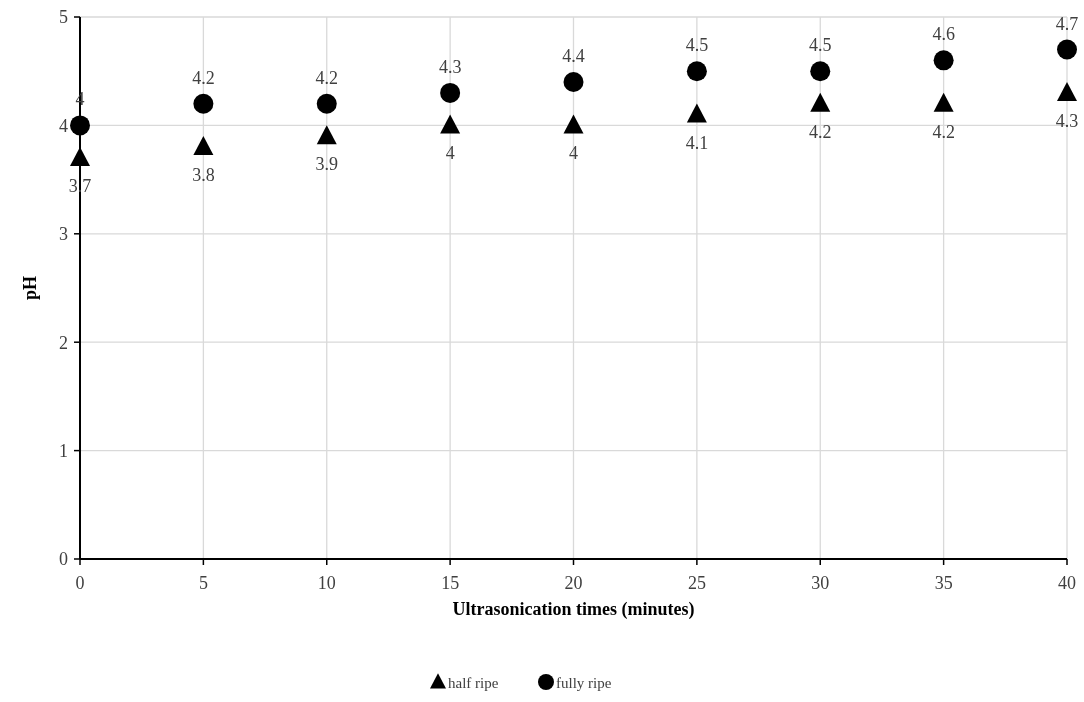  Describe the element at coordinates (63, 450) in the screenshot. I see `y-tick-label: 1` at that location.